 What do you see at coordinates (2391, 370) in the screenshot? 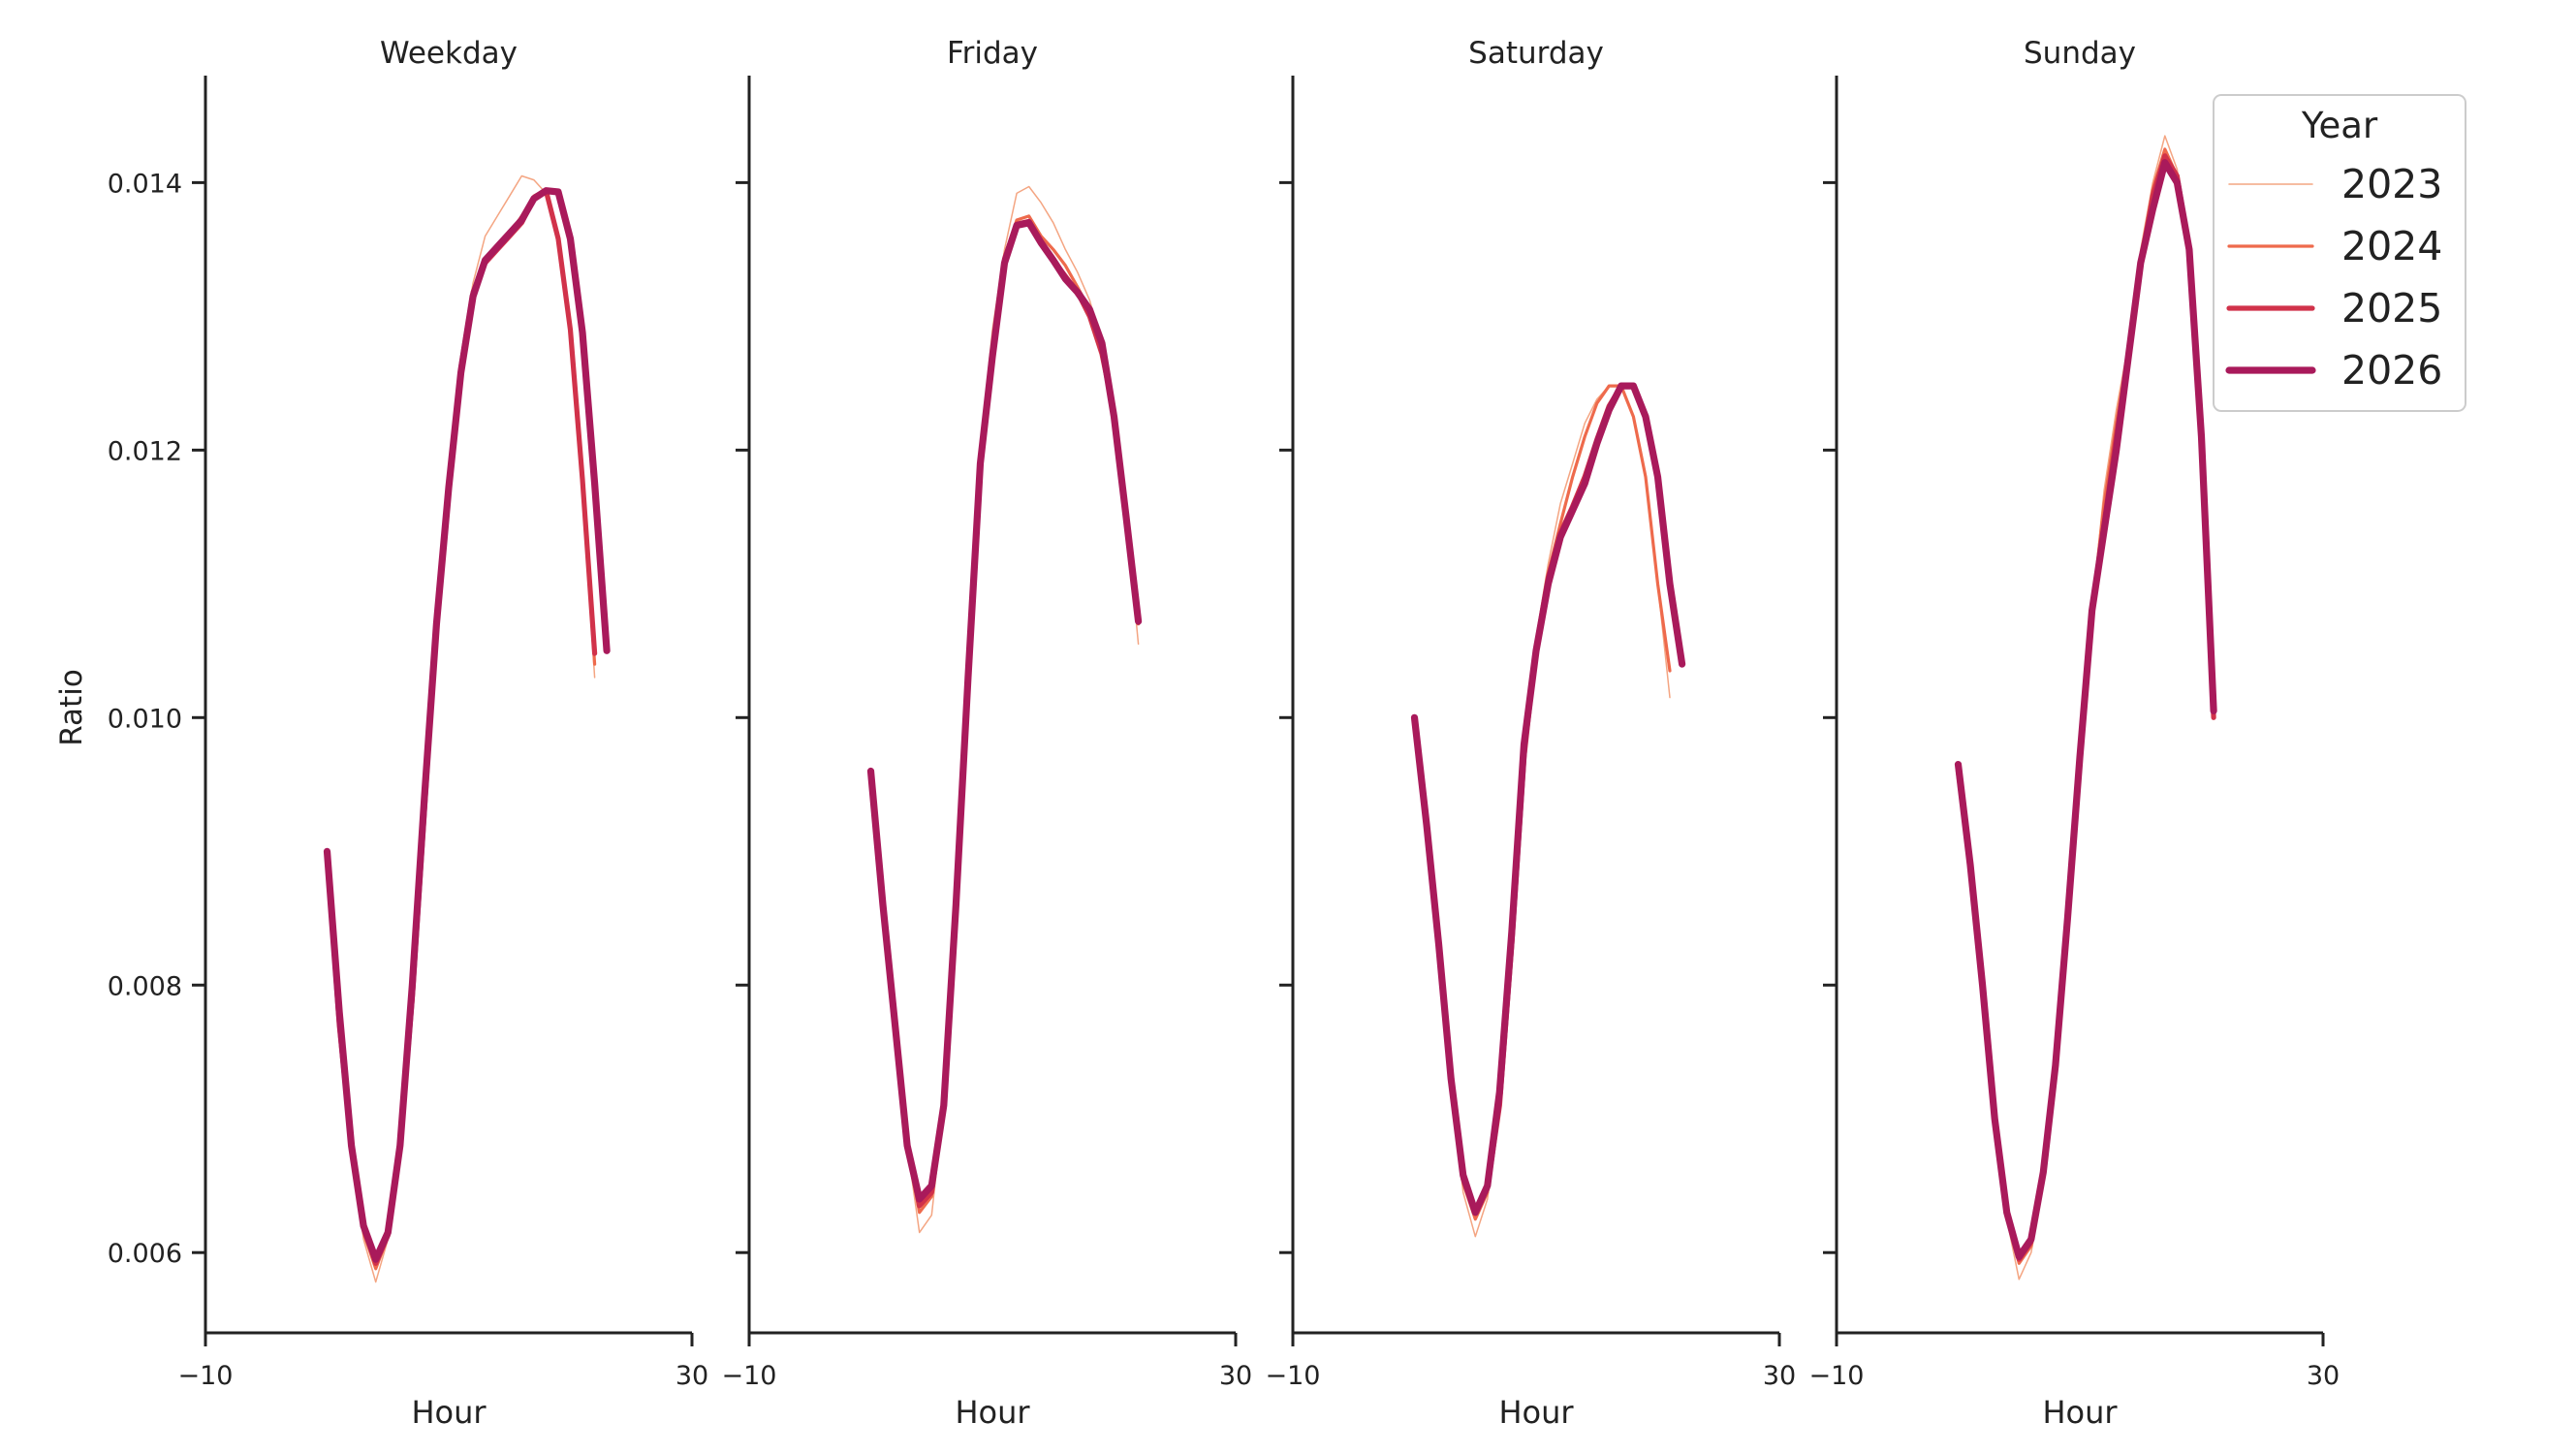
I see `legend-label: 2026` at bounding box center [2391, 370].